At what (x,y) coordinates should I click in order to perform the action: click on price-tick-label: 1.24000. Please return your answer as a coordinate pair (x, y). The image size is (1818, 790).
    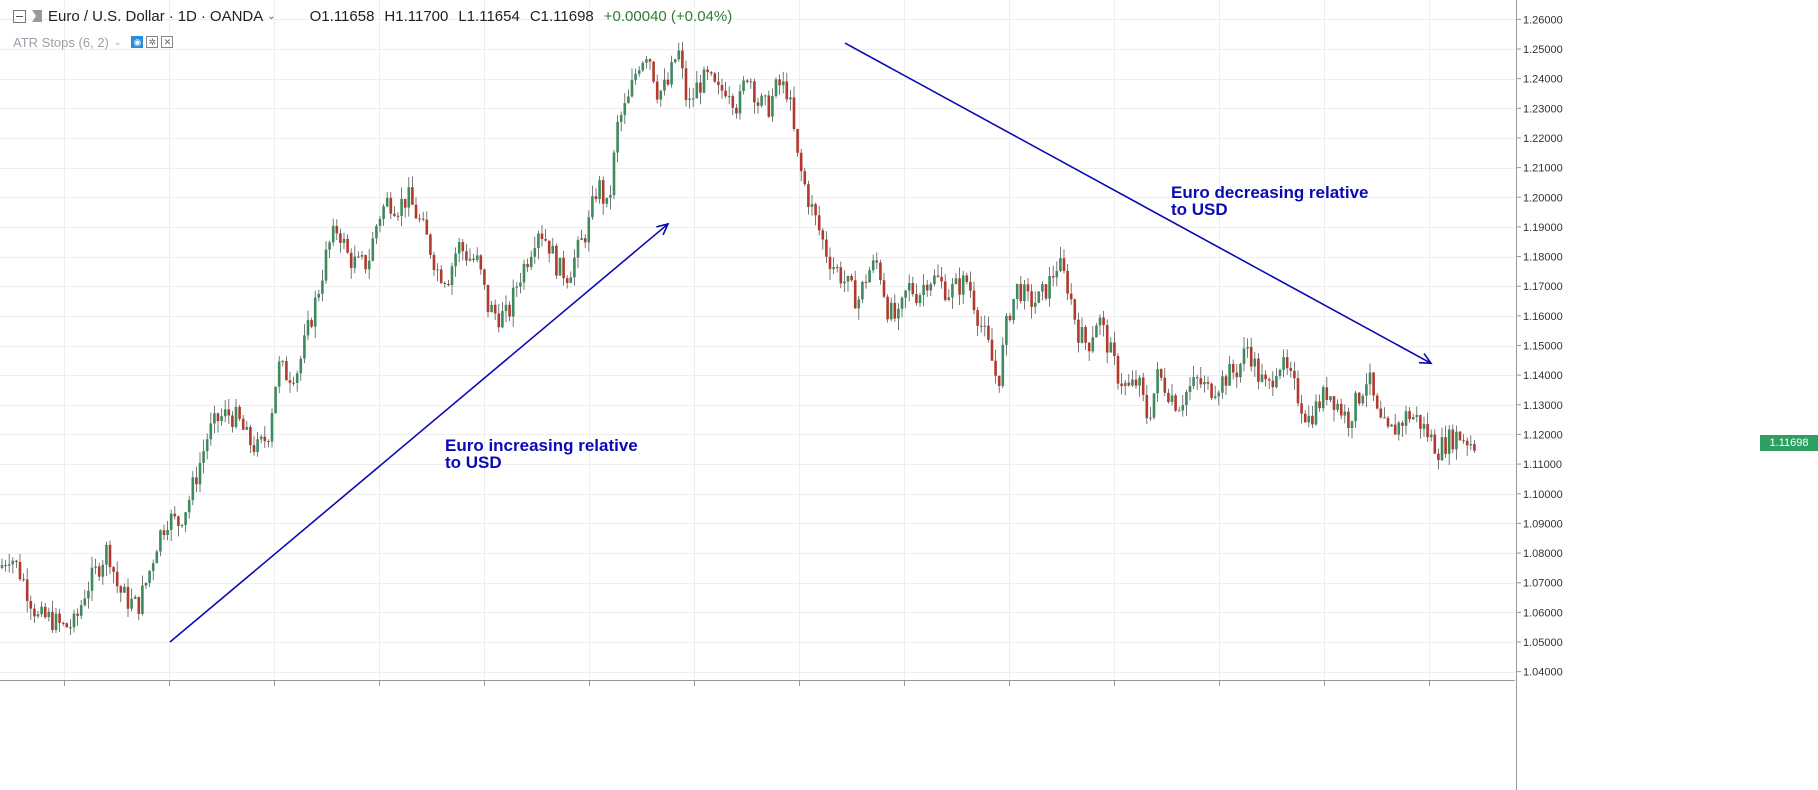
    Looking at the image, I should click on (1543, 80).